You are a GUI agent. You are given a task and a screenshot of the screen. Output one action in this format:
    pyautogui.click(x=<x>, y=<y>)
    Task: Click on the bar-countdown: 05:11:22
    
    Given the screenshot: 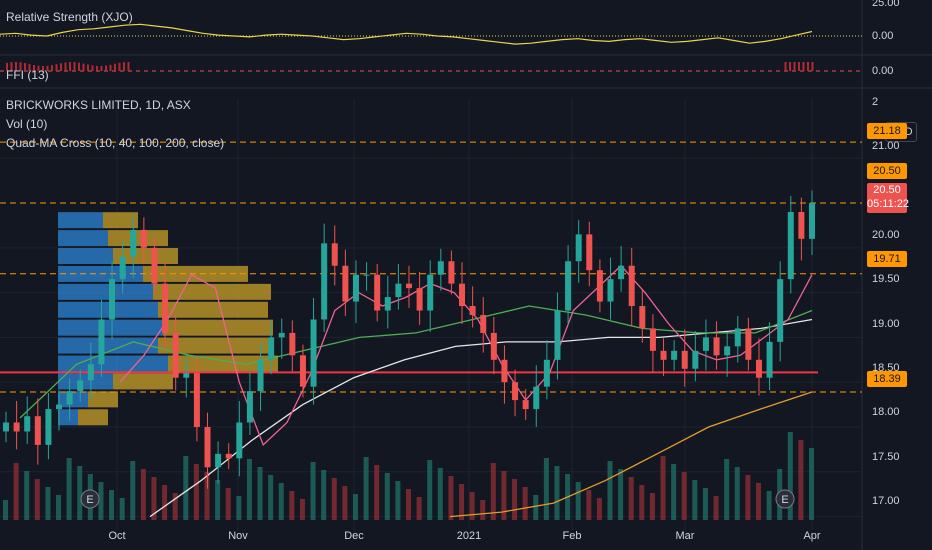 What is the action you would take?
    pyautogui.click(x=888, y=204)
    